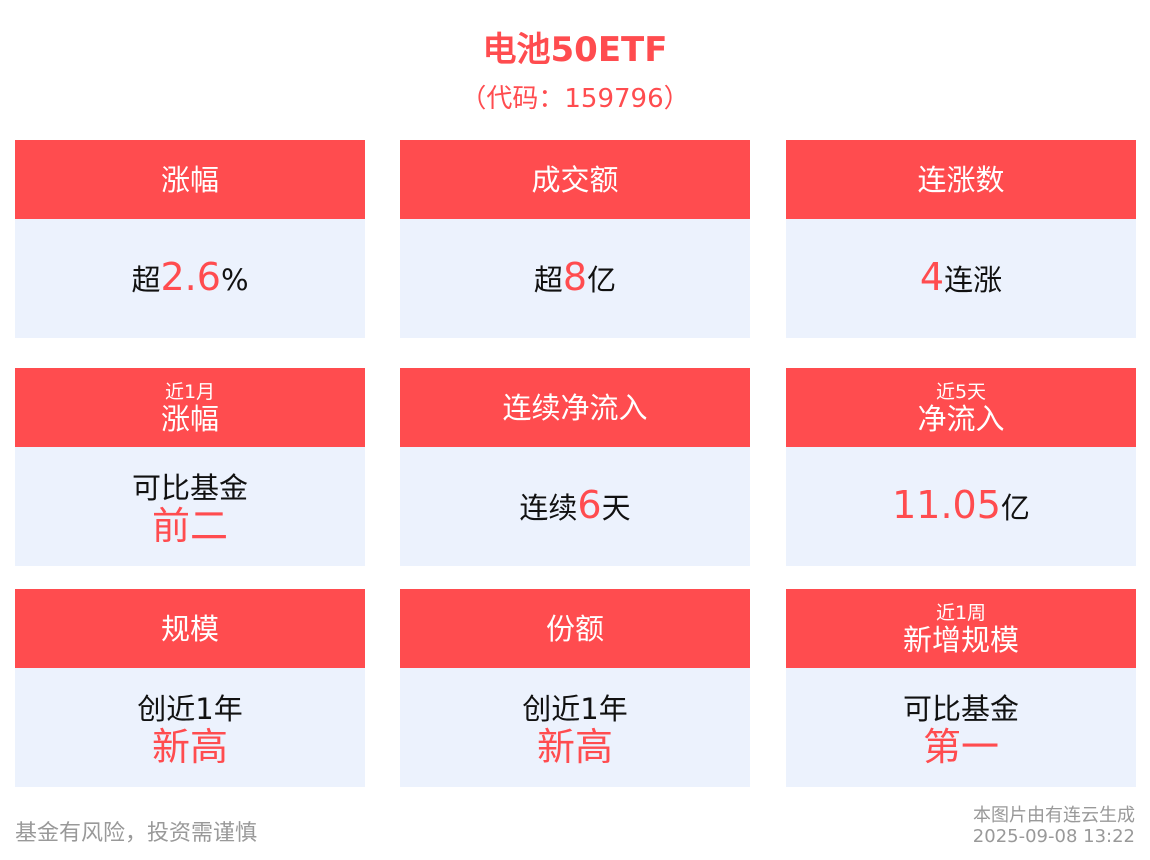 Image resolution: width=1150 pixels, height=860 pixels. What do you see at coordinates (616, 508) in the screenshot?
I see `value-suffix: 天` at bounding box center [616, 508].